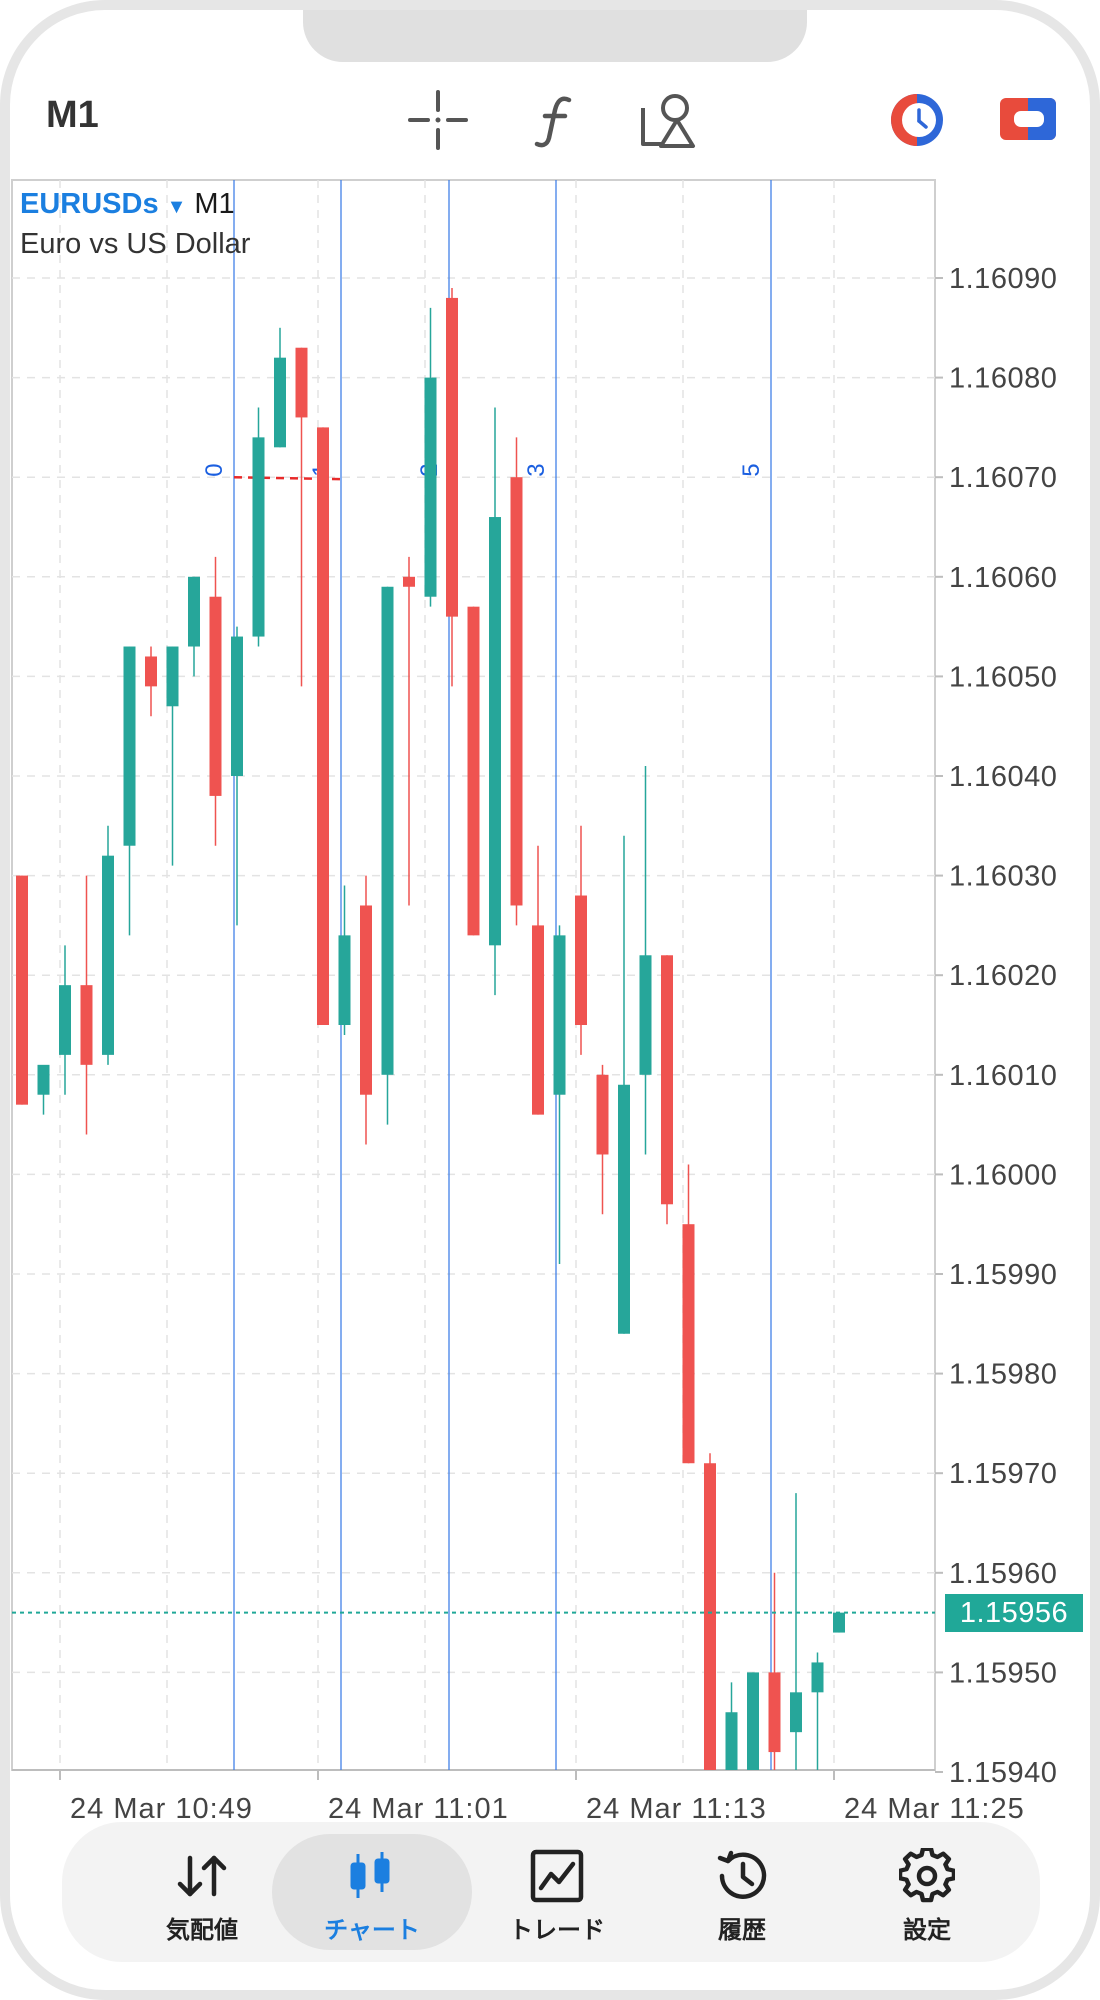  Describe the element at coordinates (438, 120) in the screenshot. I see `crosshair-icon` at that location.